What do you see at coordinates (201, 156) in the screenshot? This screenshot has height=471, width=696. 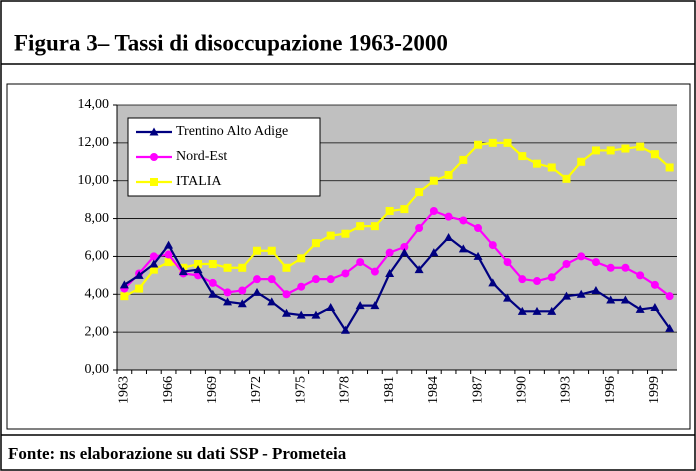 I see `legend-label: Nord-Est` at bounding box center [201, 156].